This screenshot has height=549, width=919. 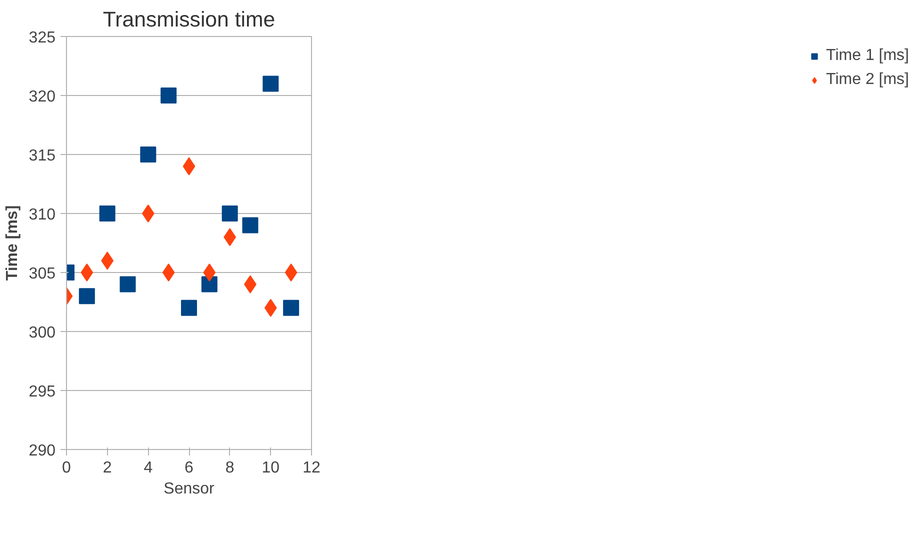 I want to click on y-tick-label: 300, so click(x=42, y=333).